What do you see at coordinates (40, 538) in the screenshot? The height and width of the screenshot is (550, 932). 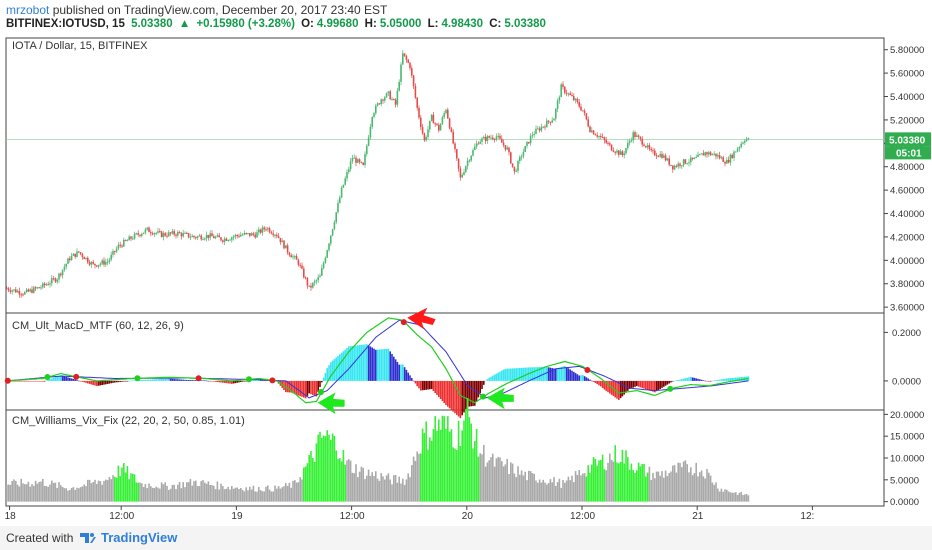 I see `created-with-text: Created with` at bounding box center [40, 538].